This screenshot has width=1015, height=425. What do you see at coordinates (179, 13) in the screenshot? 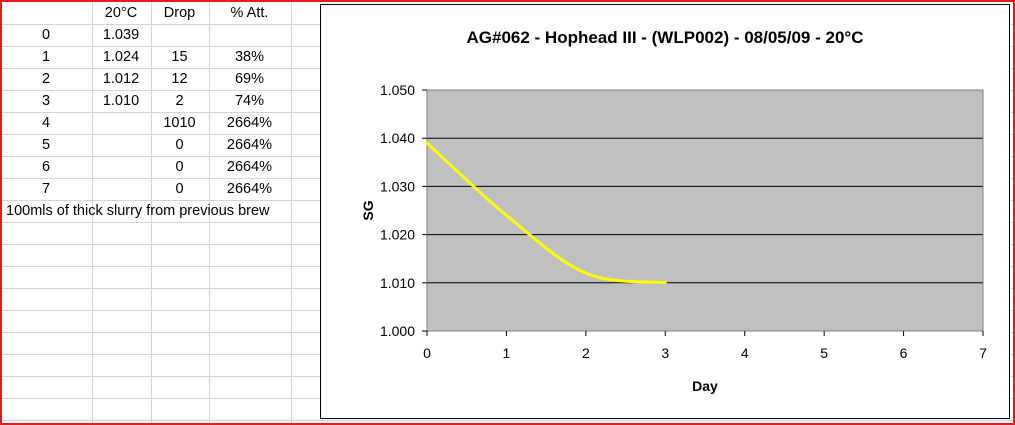
I see `header-cell: Drop` at bounding box center [179, 13].